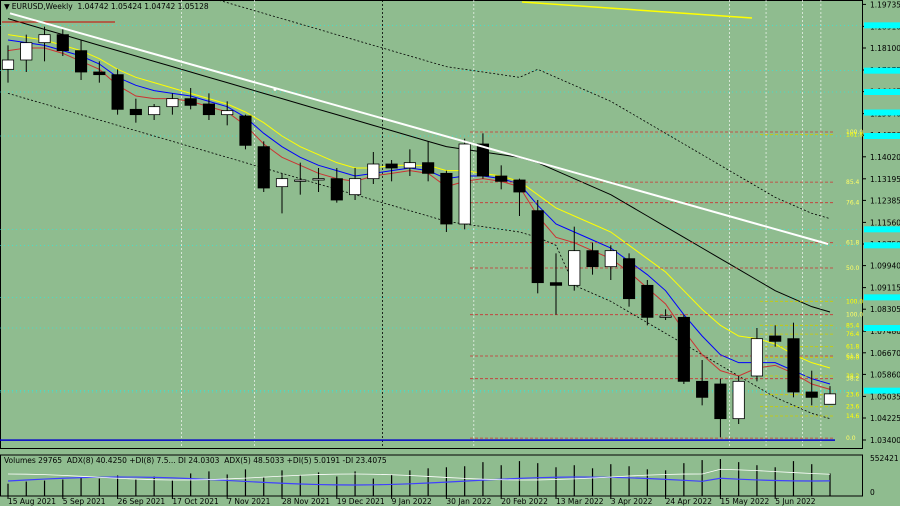  I want to click on x-tick-label: 19 Dec 2021, so click(361, 501).